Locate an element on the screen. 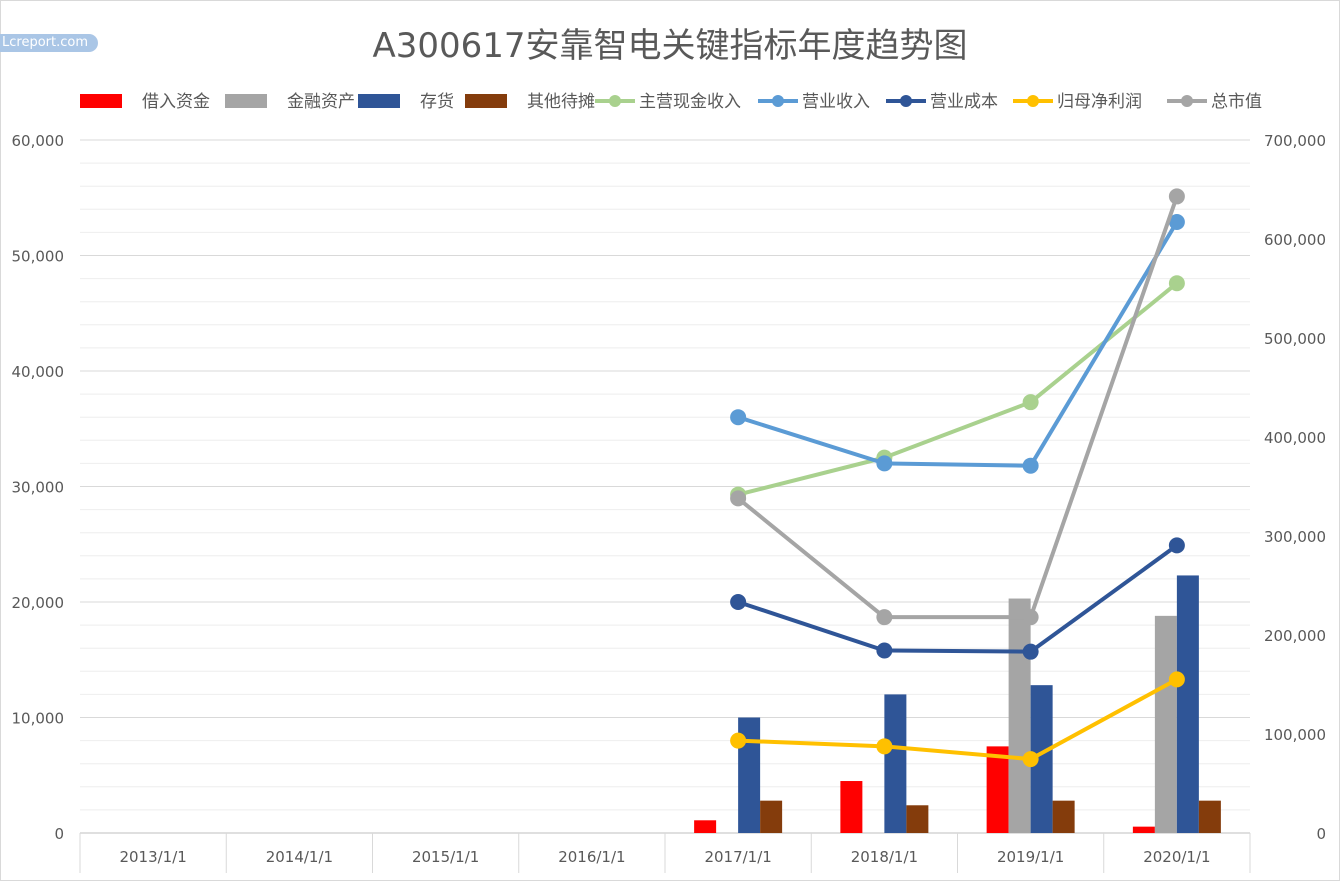  y-right-tick-label: 500,000 is located at coordinates (1295, 339).